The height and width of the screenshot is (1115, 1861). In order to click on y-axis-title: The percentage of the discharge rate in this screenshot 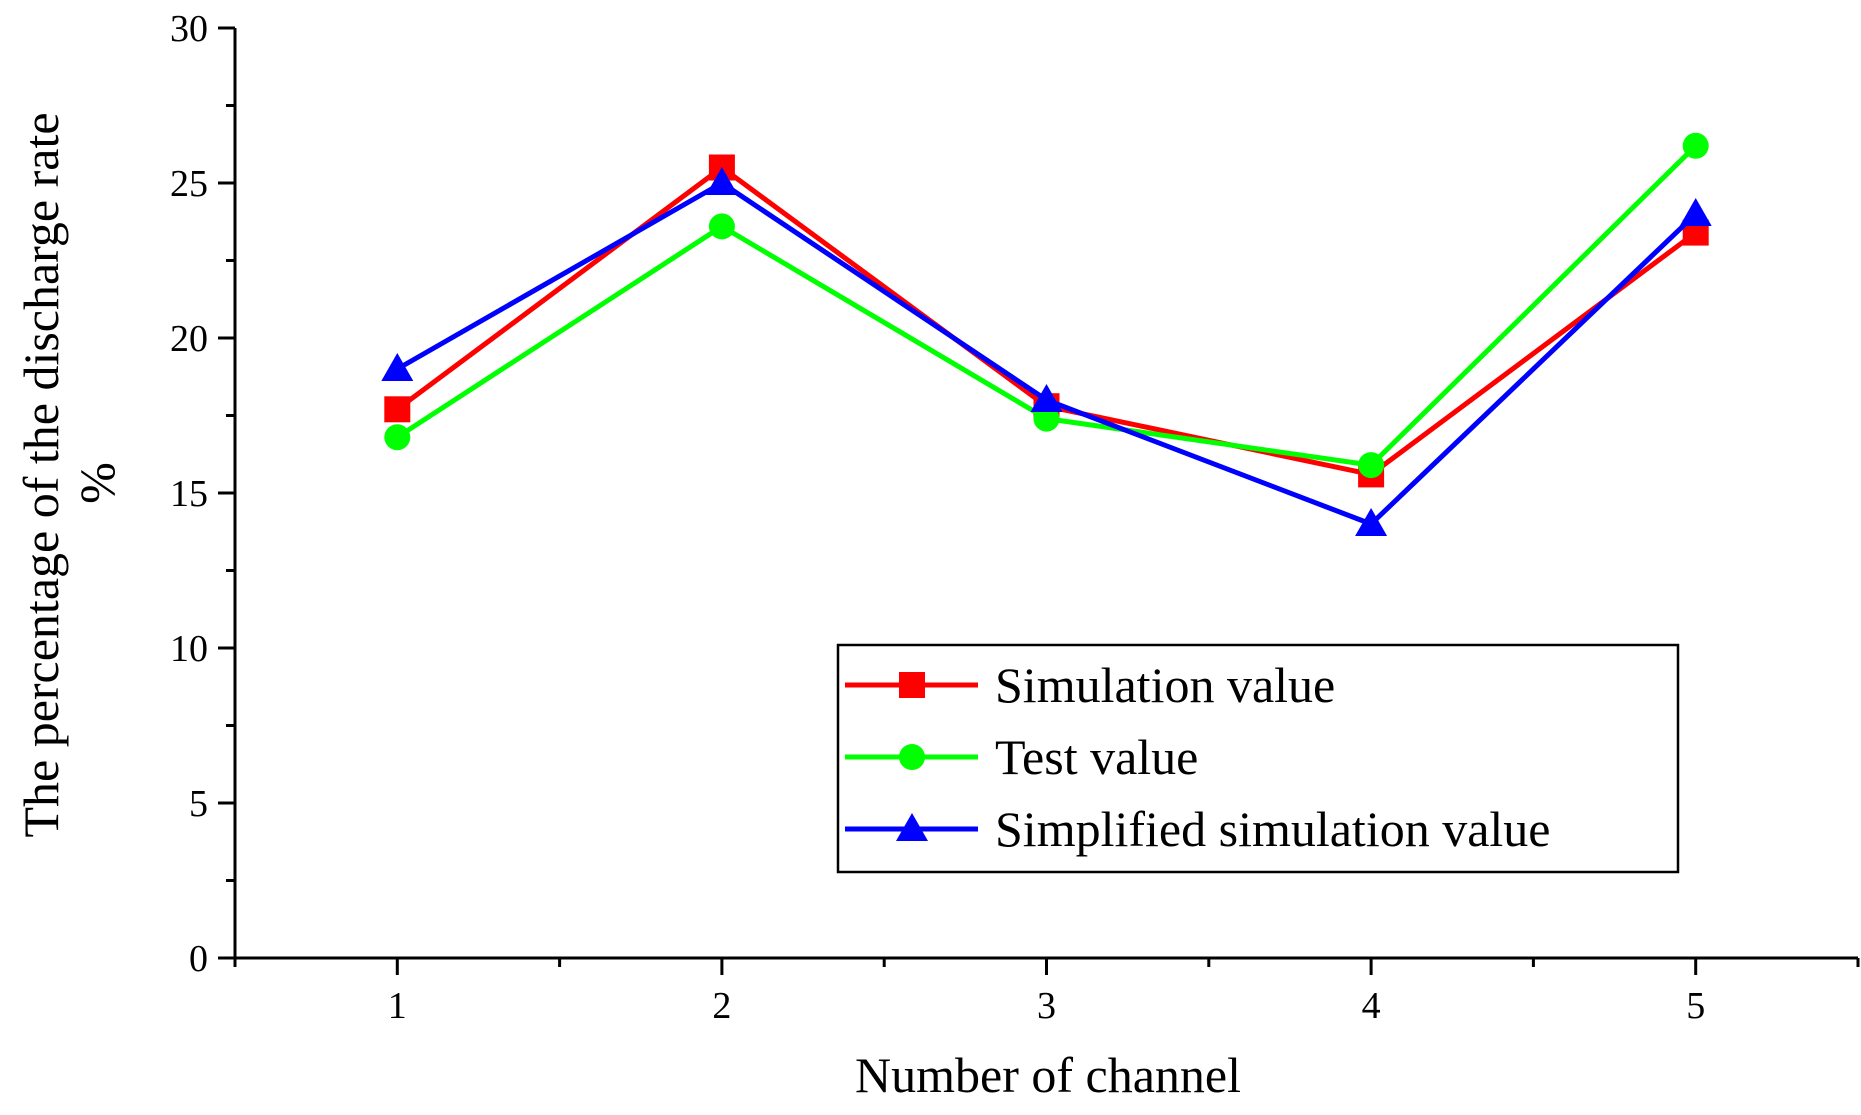, I will do `click(41, 474)`.